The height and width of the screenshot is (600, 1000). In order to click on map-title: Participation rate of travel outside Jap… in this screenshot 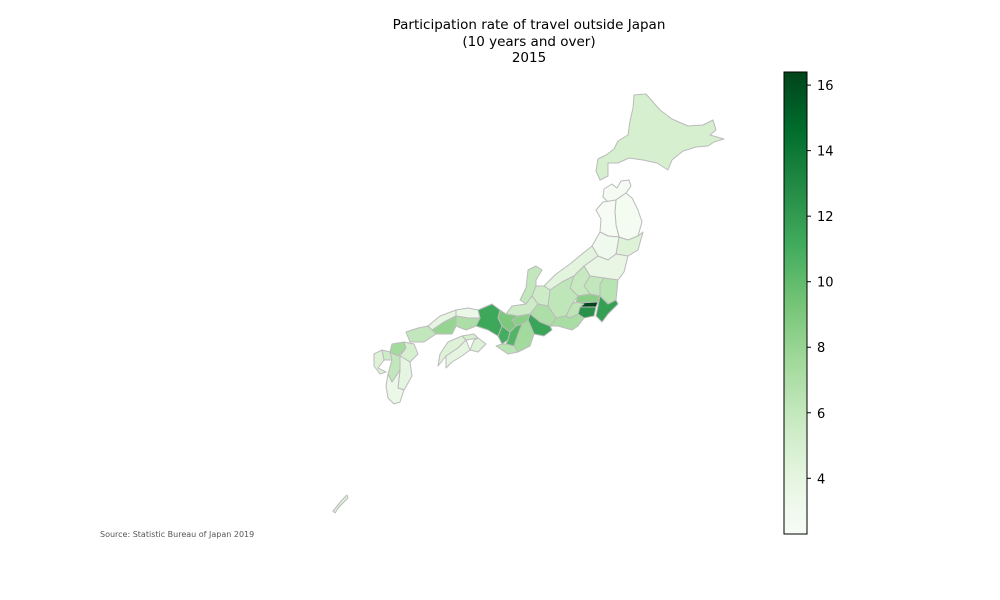, I will do `click(529, 42)`.